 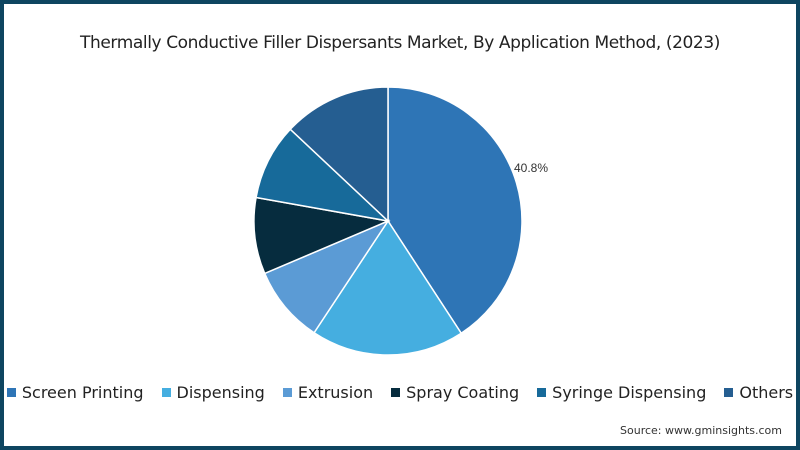 I want to click on legend-item-spray-coating: Spray Coating, so click(x=455, y=392).